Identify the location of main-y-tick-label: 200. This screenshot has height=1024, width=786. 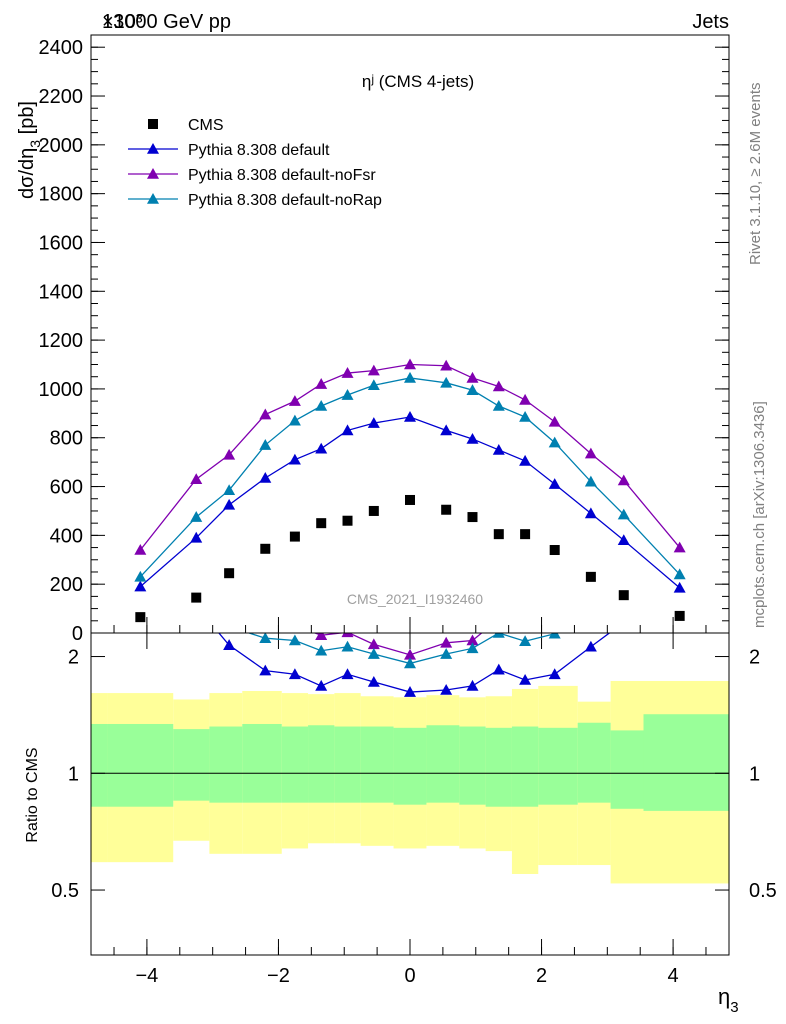
(66, 585).